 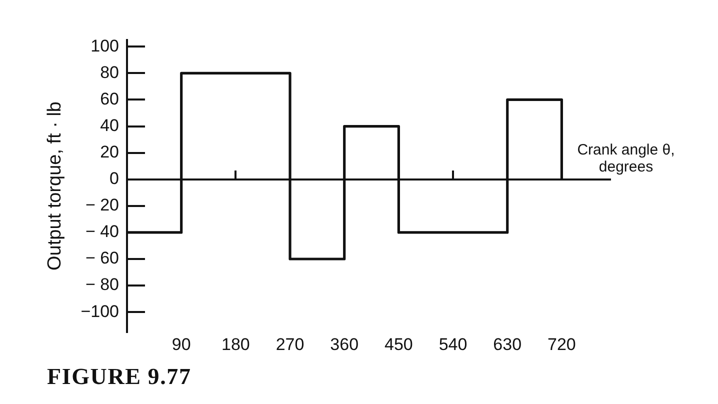 I want to click on y-tick-label: − 40, so click(x=102, y=232).